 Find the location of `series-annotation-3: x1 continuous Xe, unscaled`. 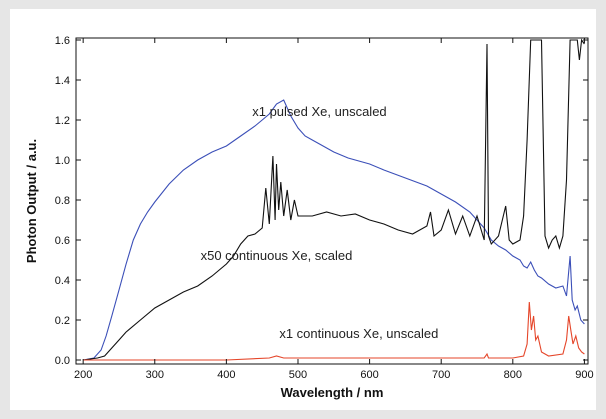

series-annotation-3: x1 continuous Xe, unscaled is located at coordinates (358, 333).